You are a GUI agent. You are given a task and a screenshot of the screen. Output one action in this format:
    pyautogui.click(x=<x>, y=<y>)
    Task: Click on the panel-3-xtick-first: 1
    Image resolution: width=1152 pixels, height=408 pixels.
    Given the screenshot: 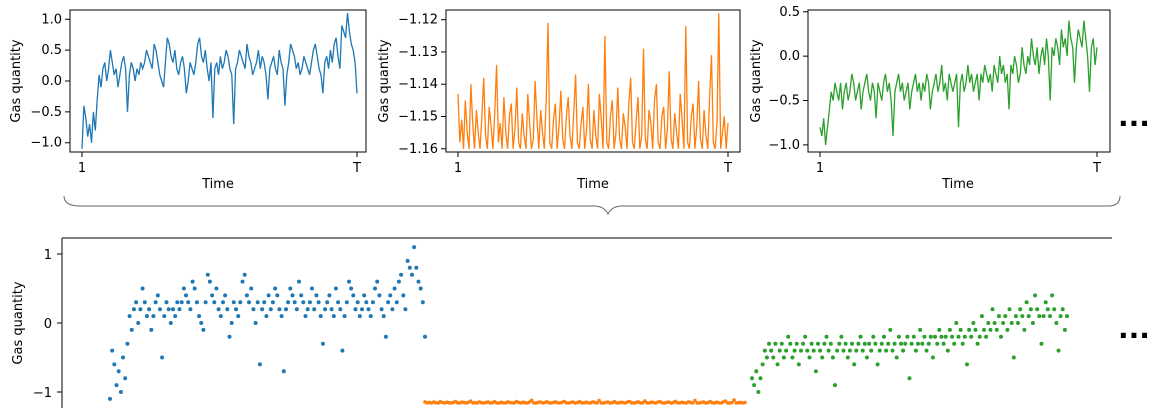 What is the action you would take?
    pyautogui.click(x=820, y=168)
    